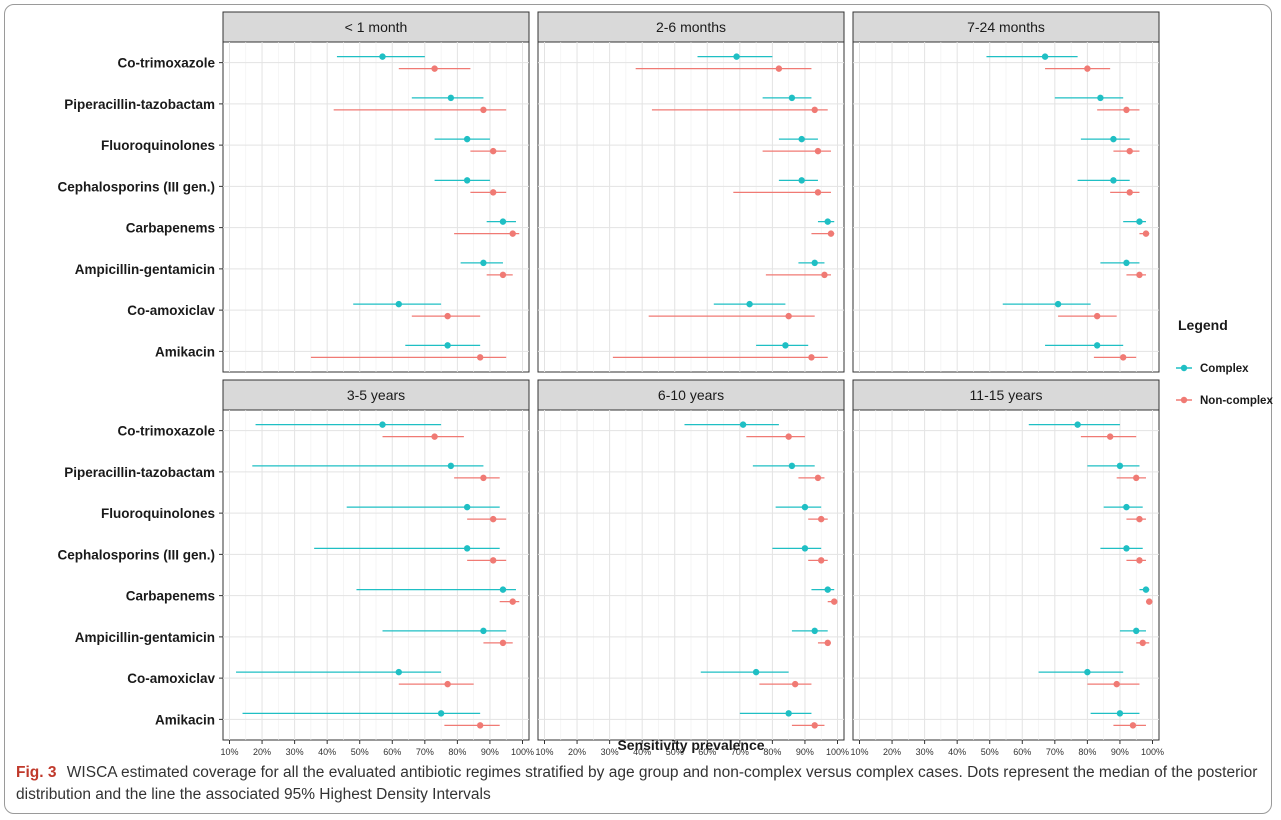  Describe the element at coordinates (171, 678) in the screenshot. I see `y-category-label: Co-amoxiclav` at that location.